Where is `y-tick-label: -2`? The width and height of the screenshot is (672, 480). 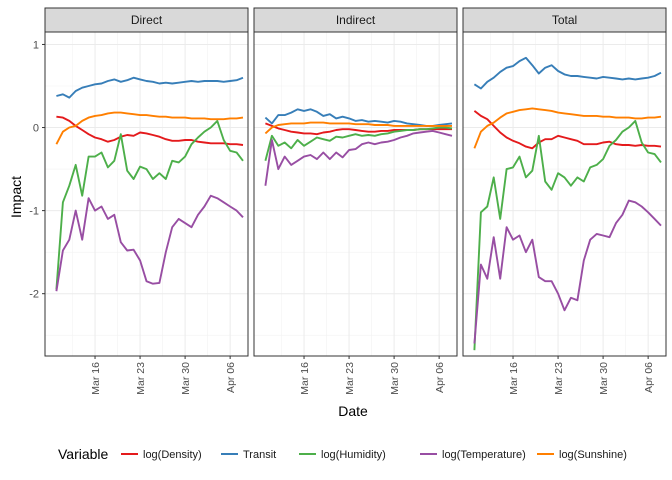
y-tick-label: -2 is located at coordinates (34, 295).